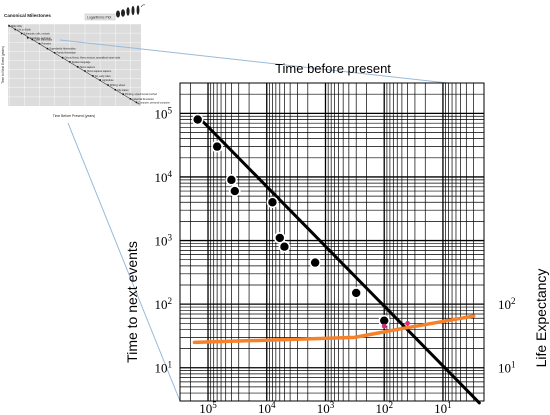 This screenshot has width=550, height=415. I want to click on y2-axis-title: Life Expectancy, so click(541, 318).